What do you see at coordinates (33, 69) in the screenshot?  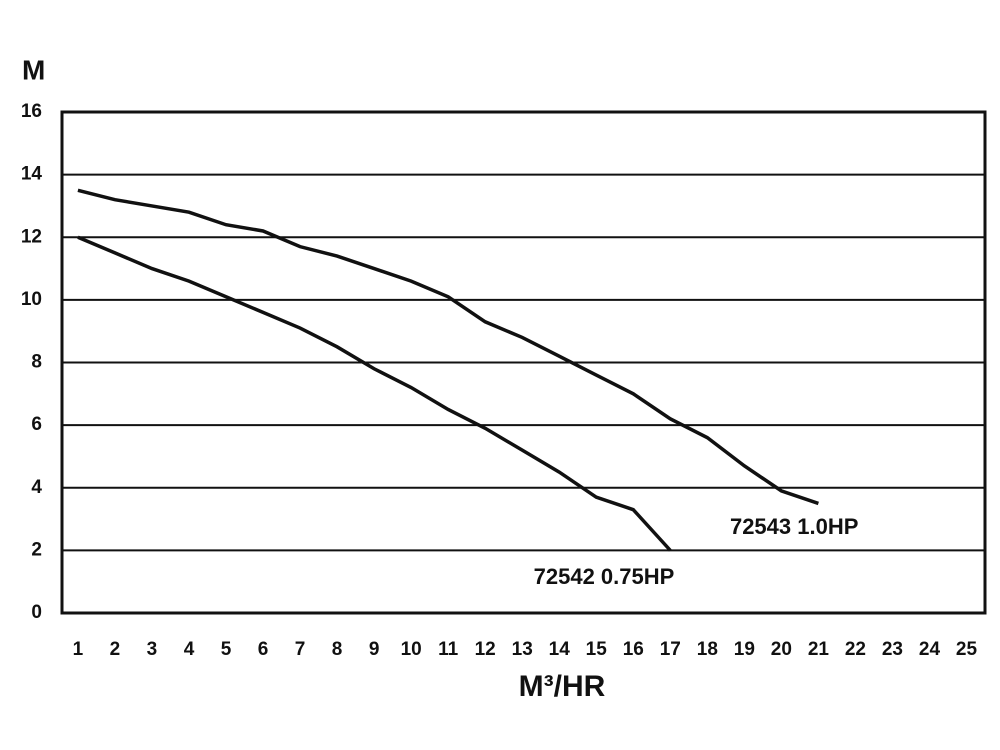 I see `y-axis-label: M` at bounding box center [33, 69].